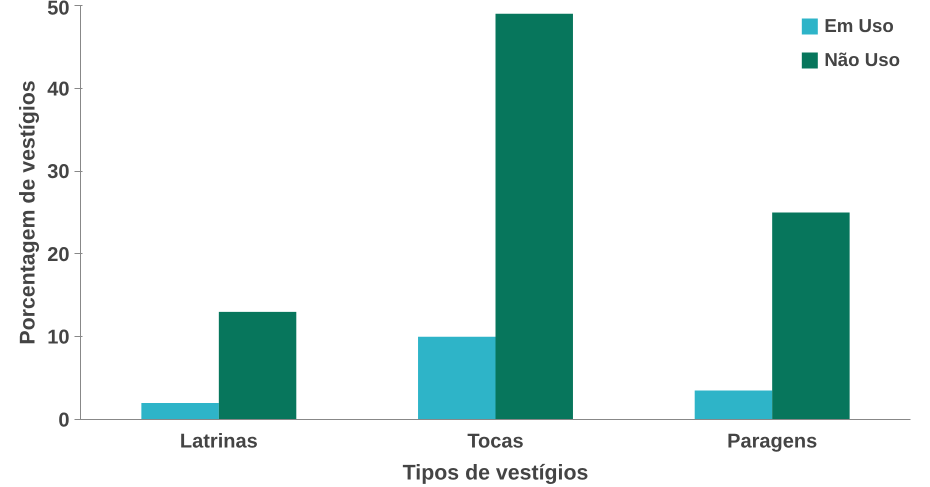  What do you see at coordinates (495, 441) in the screenshot?
I see `x-tick-label: Tocas` at bounding box center [495, 441].